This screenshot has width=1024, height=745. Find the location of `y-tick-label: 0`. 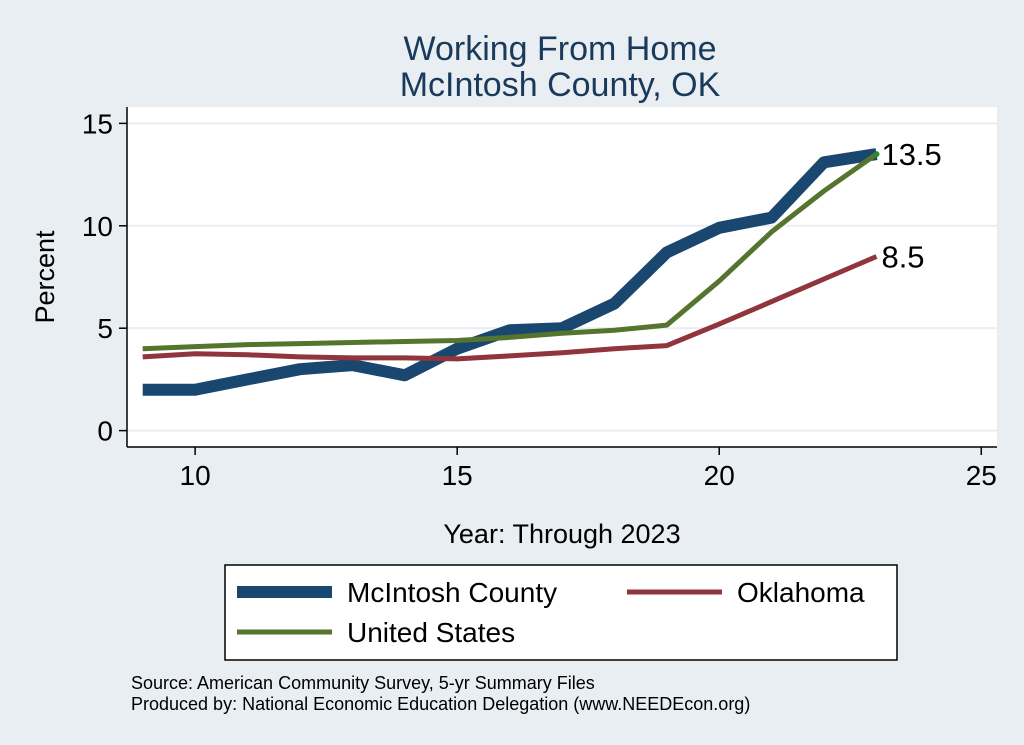

y-tick-label: 0 is located at coordinates (105, 431).